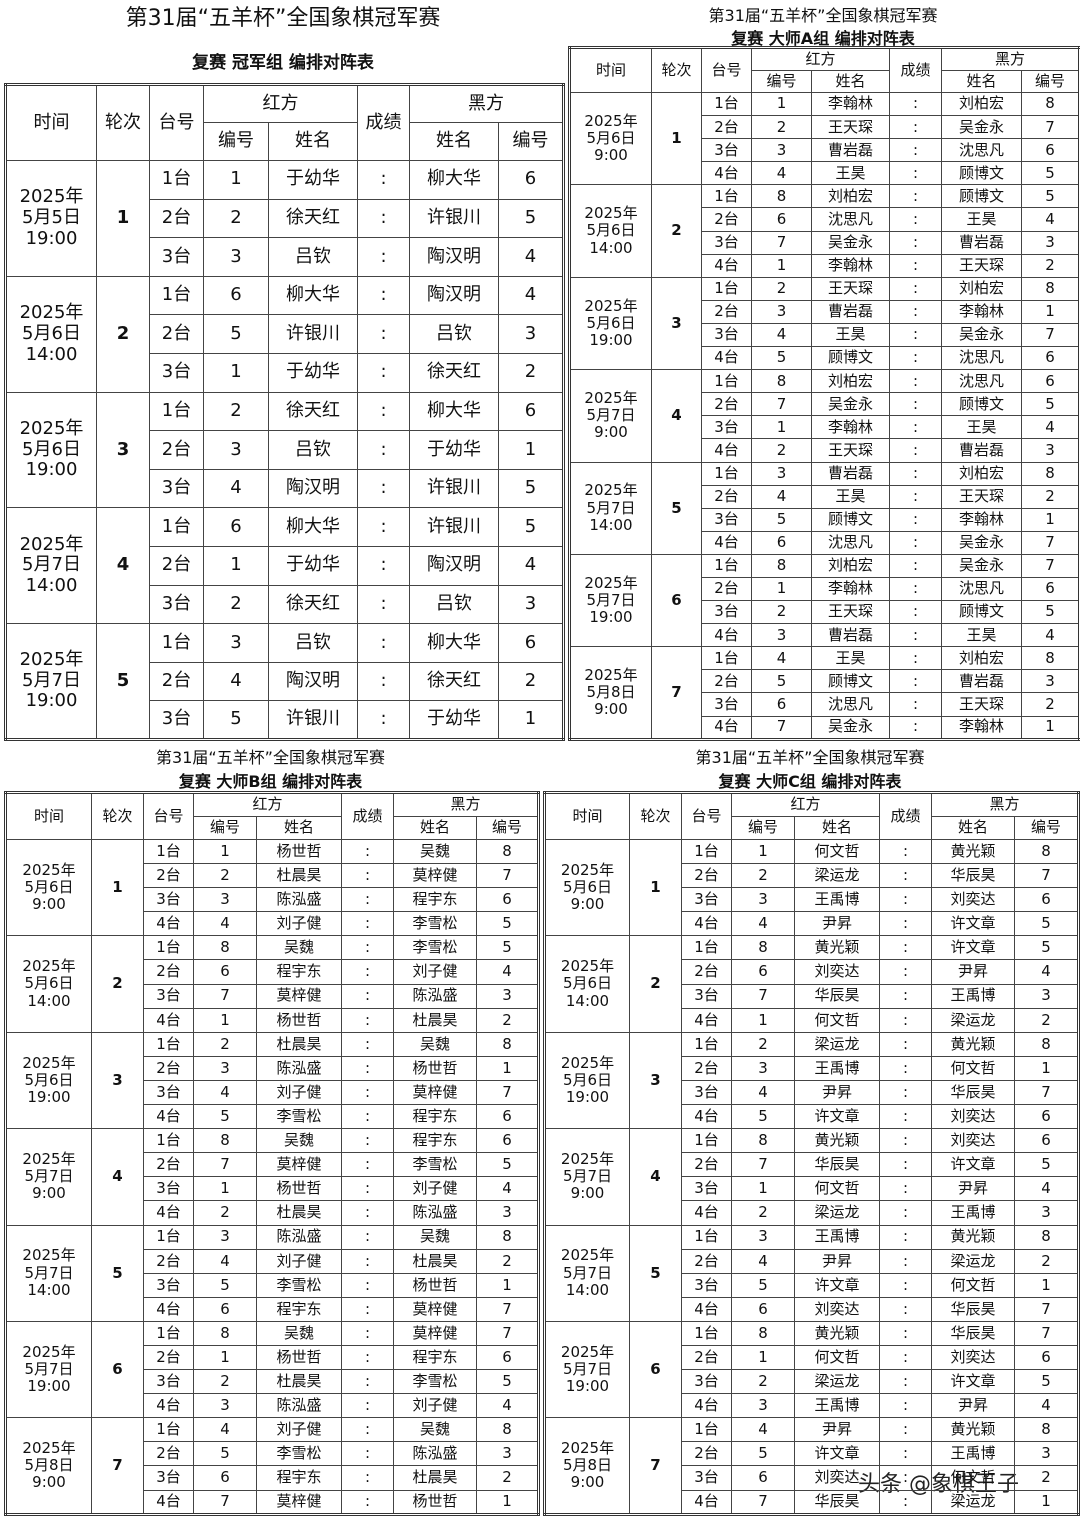 The height and width of the screenshot is (1519, 1080). I want to click on cell: 徐天红, so click(313, 411).